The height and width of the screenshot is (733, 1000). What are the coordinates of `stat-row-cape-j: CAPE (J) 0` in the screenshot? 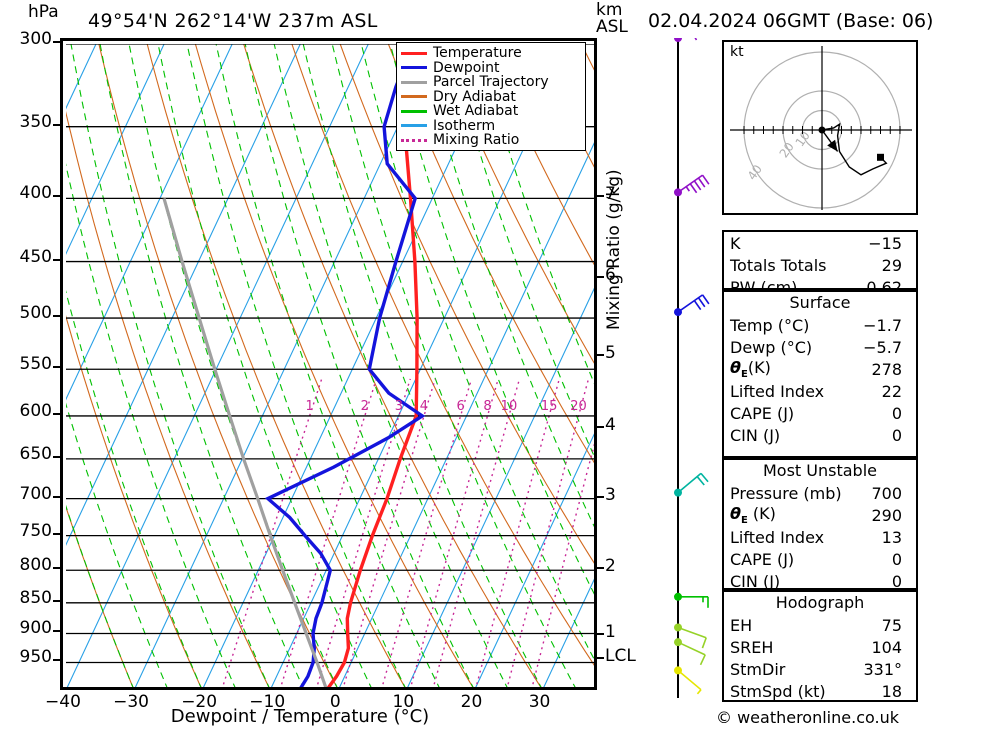 It's located at (820, 413).